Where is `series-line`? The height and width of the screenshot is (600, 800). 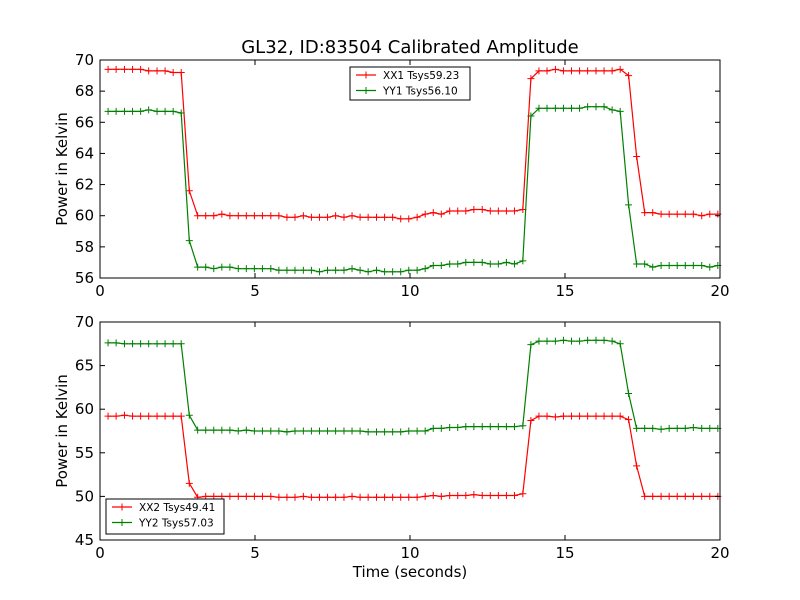 series-line is located at coordinates (413, 456).